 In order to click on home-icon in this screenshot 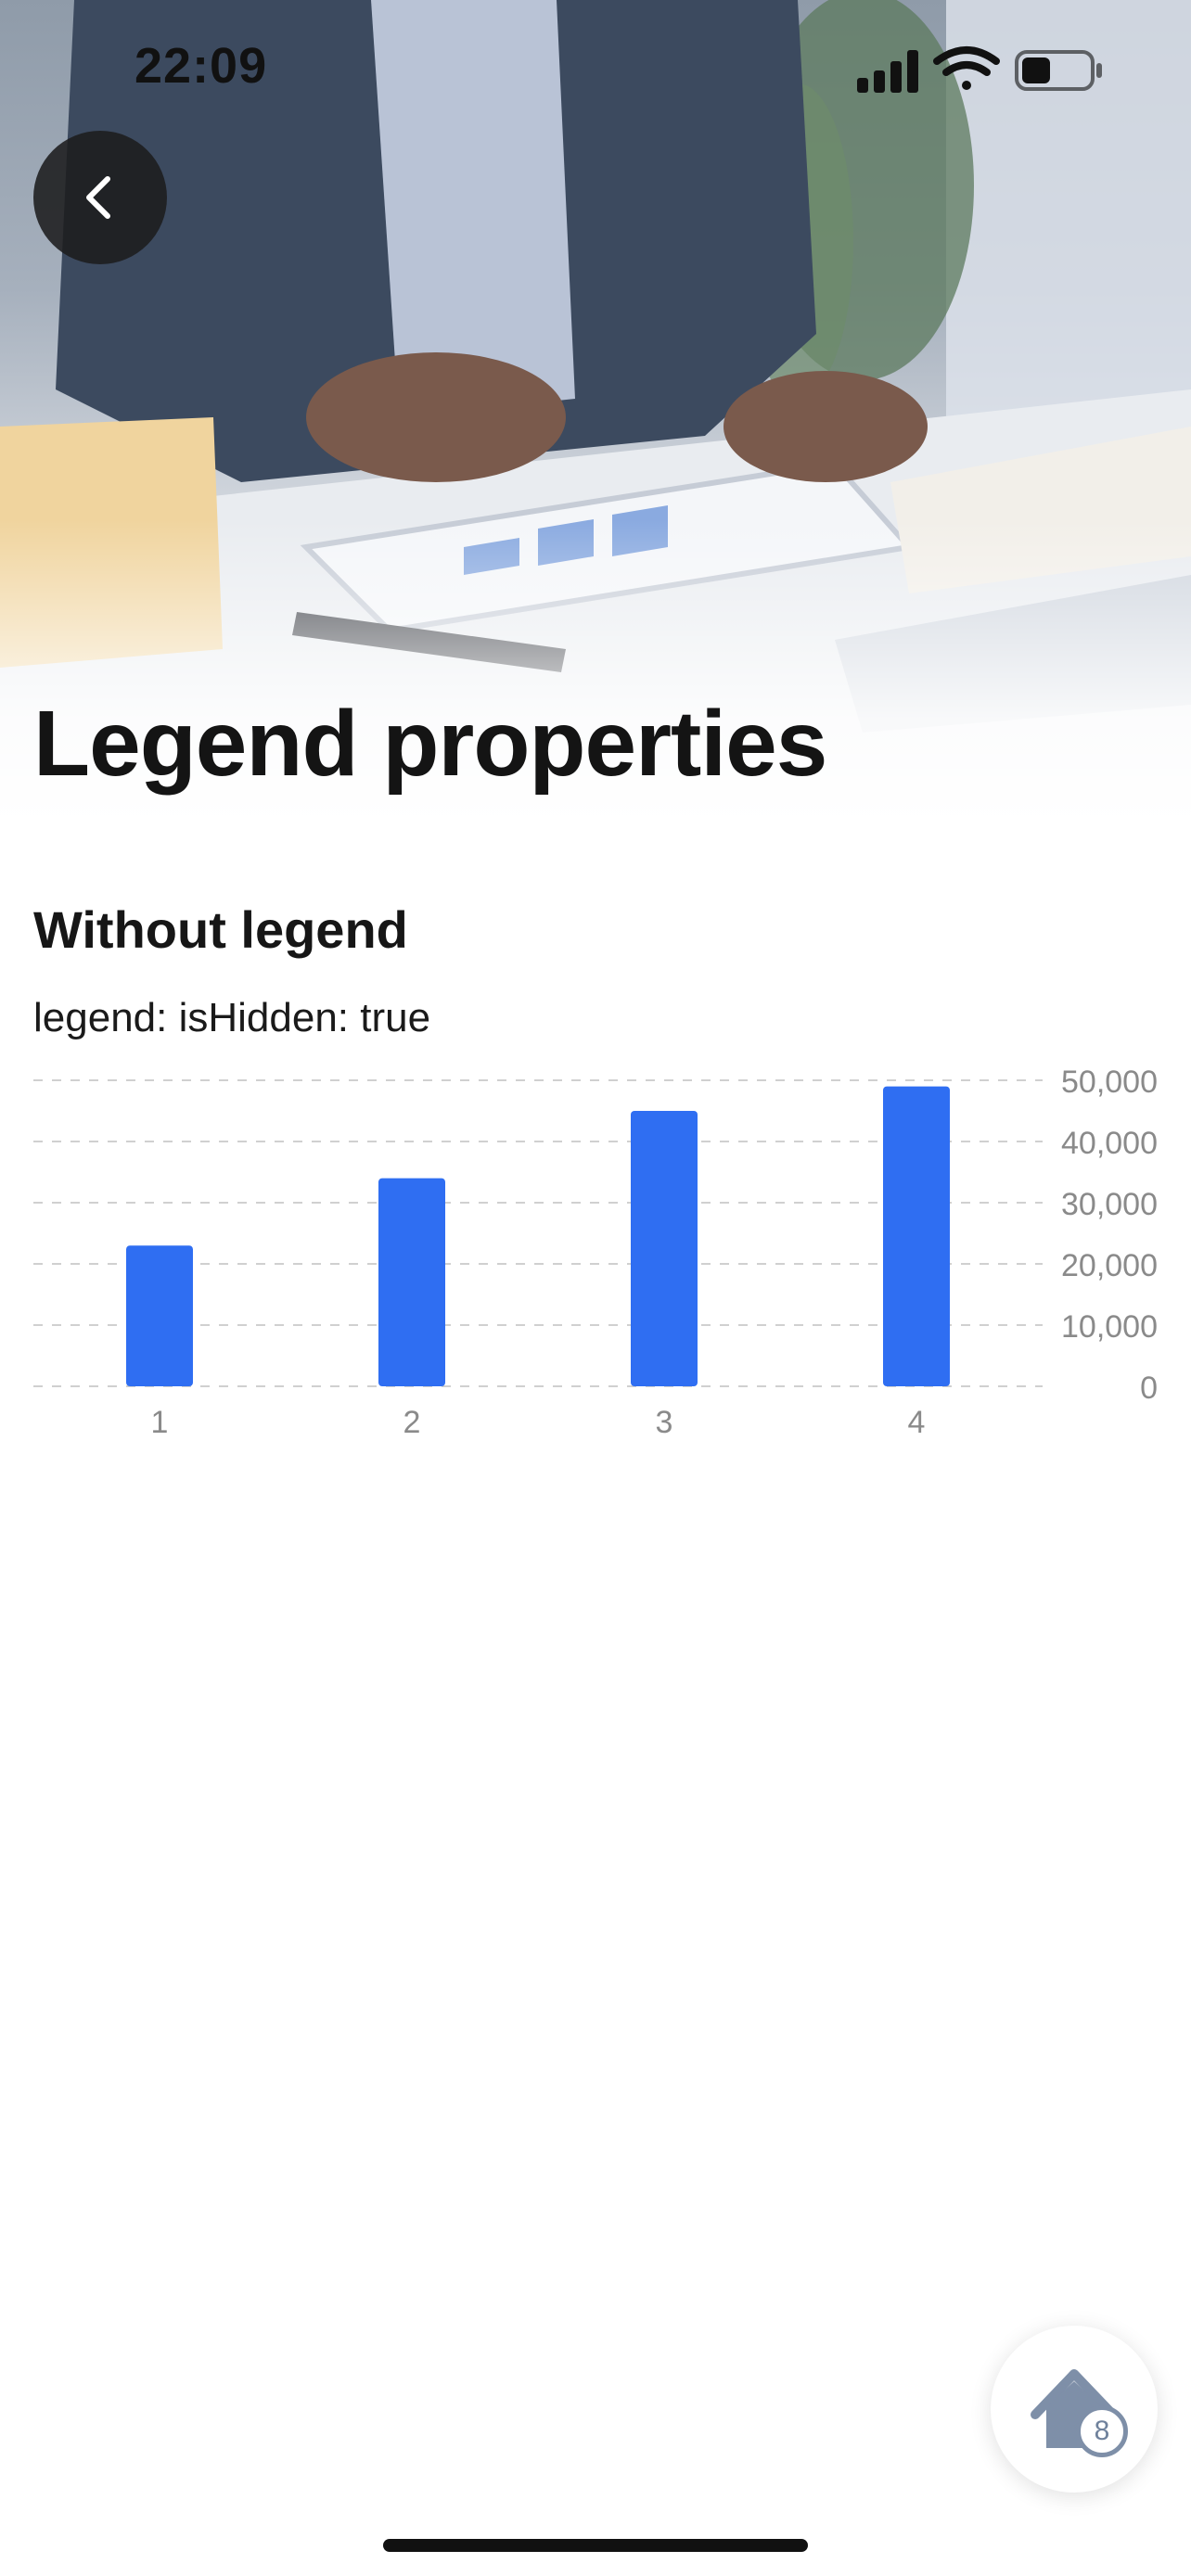, I will do `click(1074, 2408)`.